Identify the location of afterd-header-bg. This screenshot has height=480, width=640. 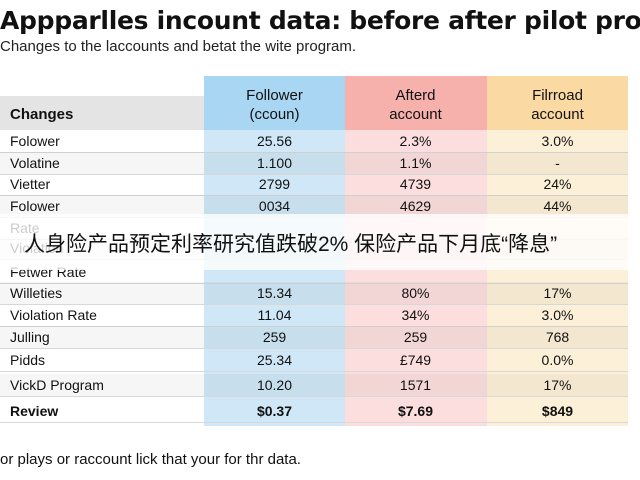
(416, 103).